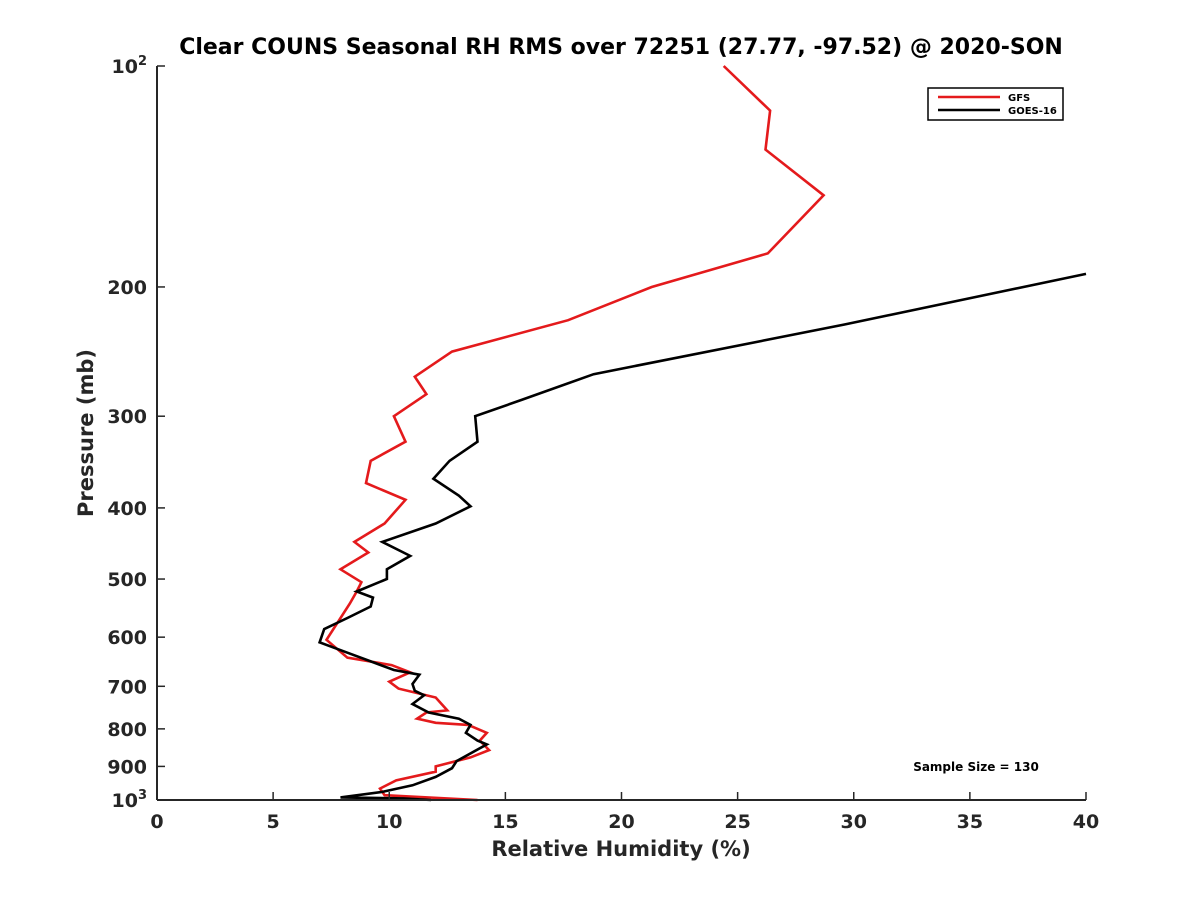  I want to click on legend-label-goes16: GOES-16, so click(1032, 111).